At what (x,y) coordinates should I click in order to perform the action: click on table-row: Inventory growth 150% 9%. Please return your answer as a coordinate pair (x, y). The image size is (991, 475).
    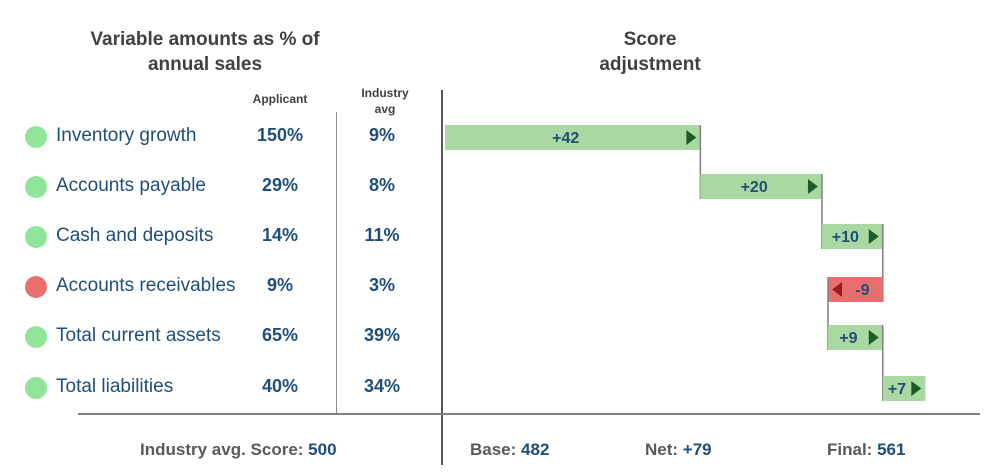
    Looking at the image, I should click on (220, 137).